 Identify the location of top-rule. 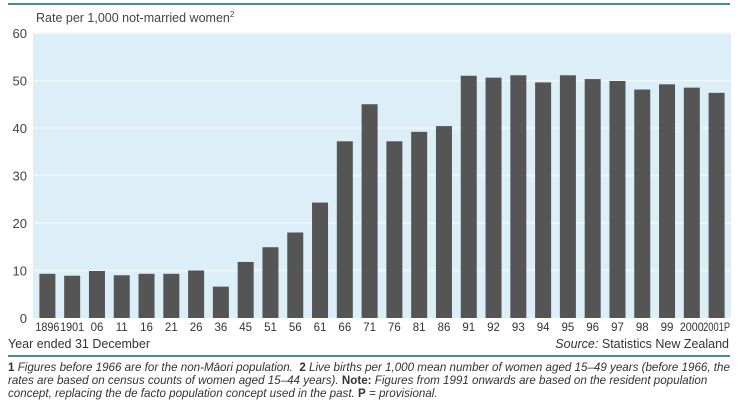
(369, 4).